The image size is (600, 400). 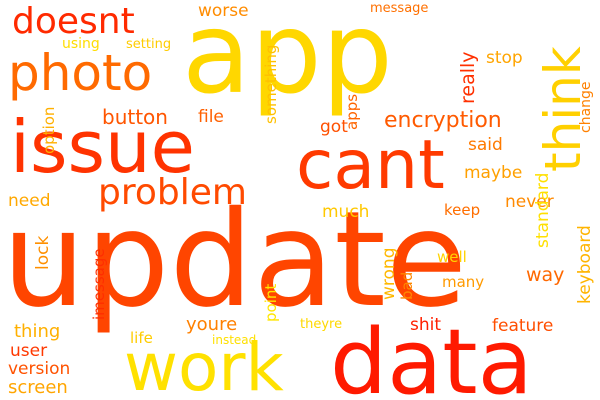 What do you see at coordinates (389, 274) in the screenshot?
I see `word-wrong: wrong` at bounding box center [389, 274].